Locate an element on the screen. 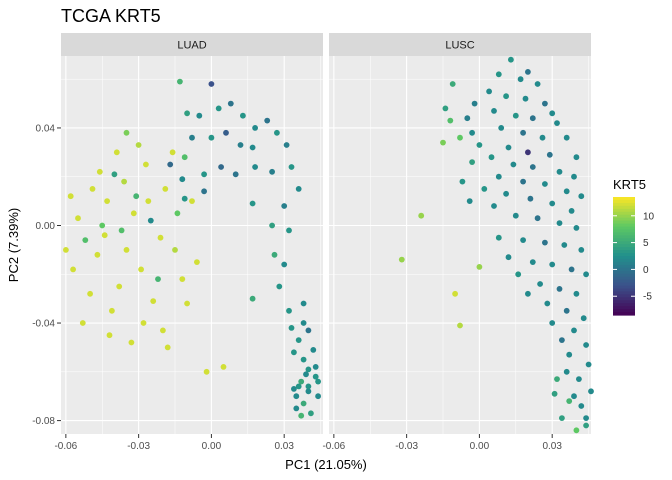 Image resolution: width=672 pixels, height=480 pixels. chart-title: TCGA KRT5 is located at coordinates (111, 16).